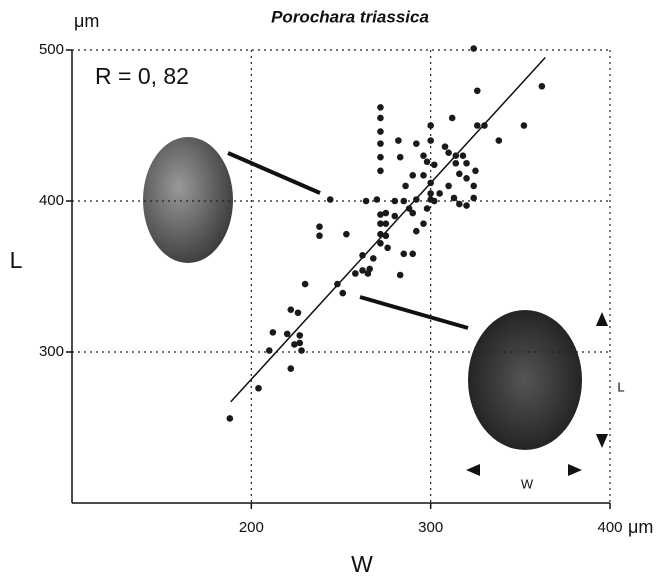 This screenshot has width=672, height=582. I want to click on inset-label: L, so click(620, 386).